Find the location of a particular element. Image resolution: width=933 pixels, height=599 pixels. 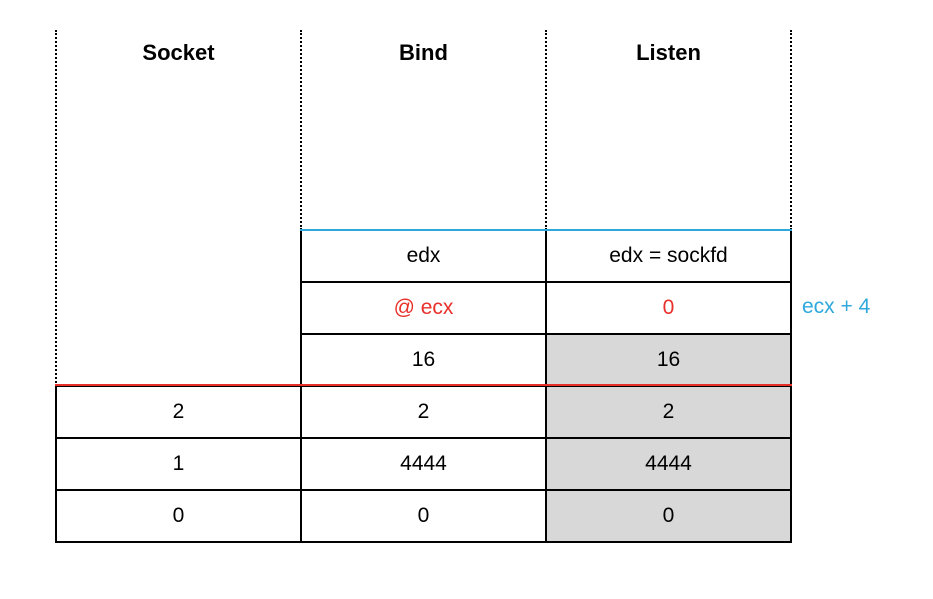

blue-stack-top-line is located at coordinates (546, 230).